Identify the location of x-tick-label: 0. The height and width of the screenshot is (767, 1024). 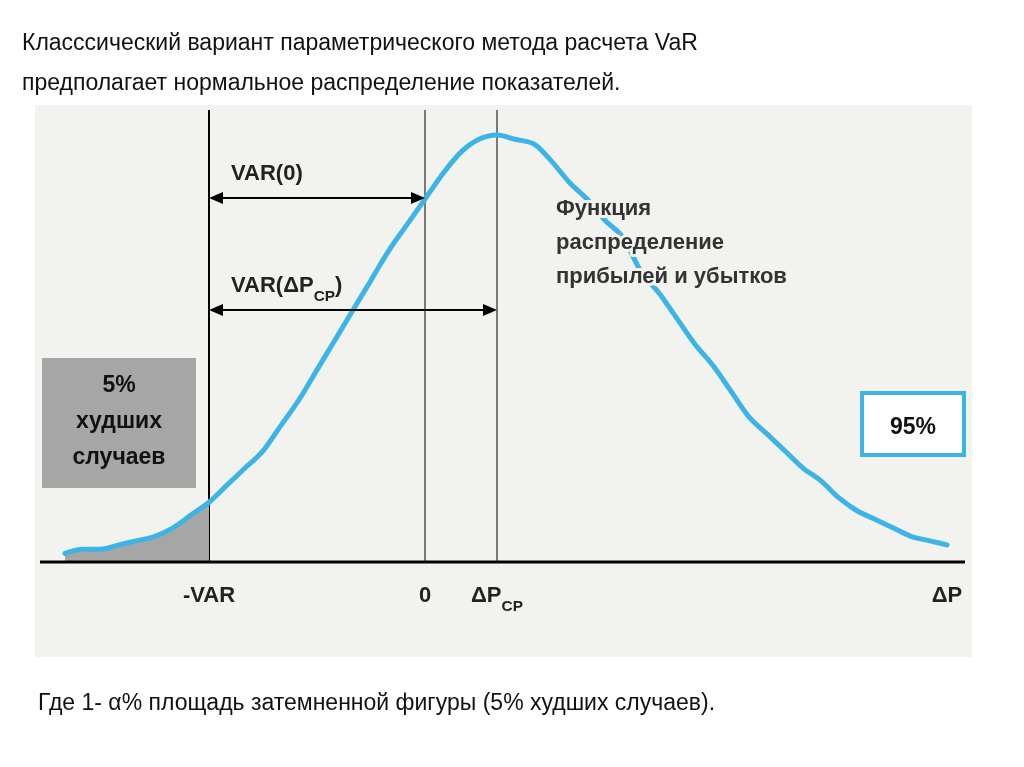
(425, 594).